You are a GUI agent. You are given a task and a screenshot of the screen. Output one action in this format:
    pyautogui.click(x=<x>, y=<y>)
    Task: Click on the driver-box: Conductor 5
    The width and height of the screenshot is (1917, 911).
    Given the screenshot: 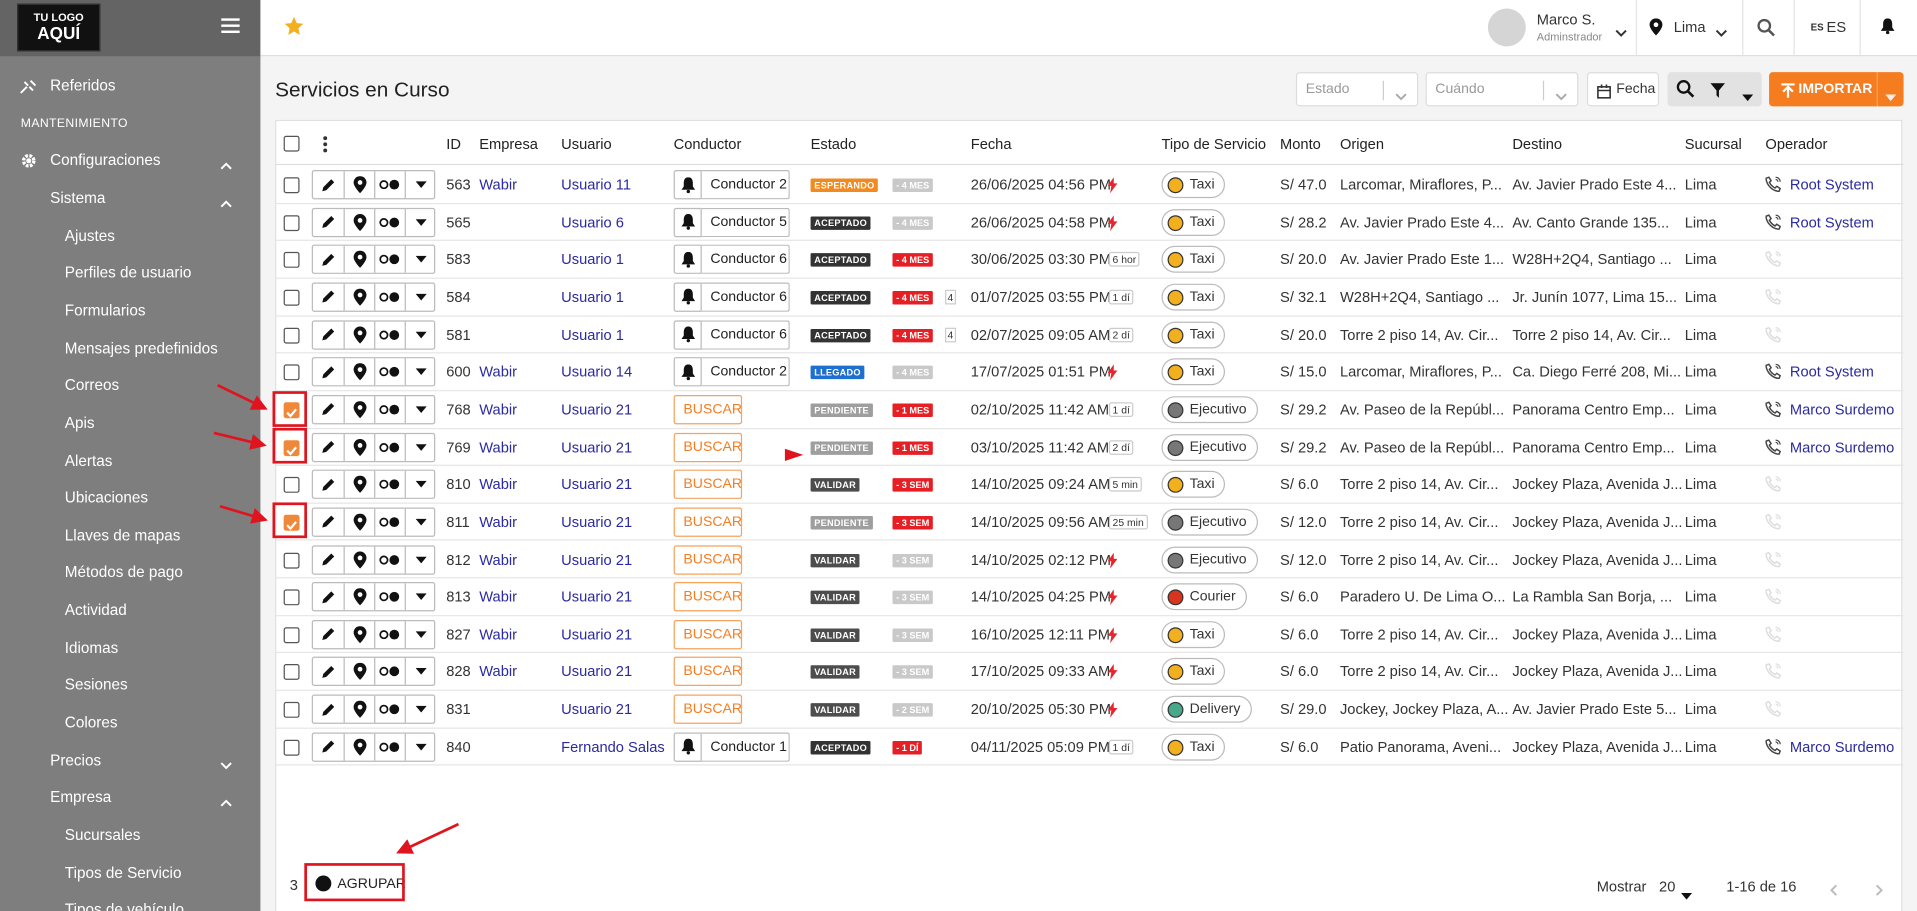 What is the action you would take?
    pyautogui.click(x=745, y=222)
    